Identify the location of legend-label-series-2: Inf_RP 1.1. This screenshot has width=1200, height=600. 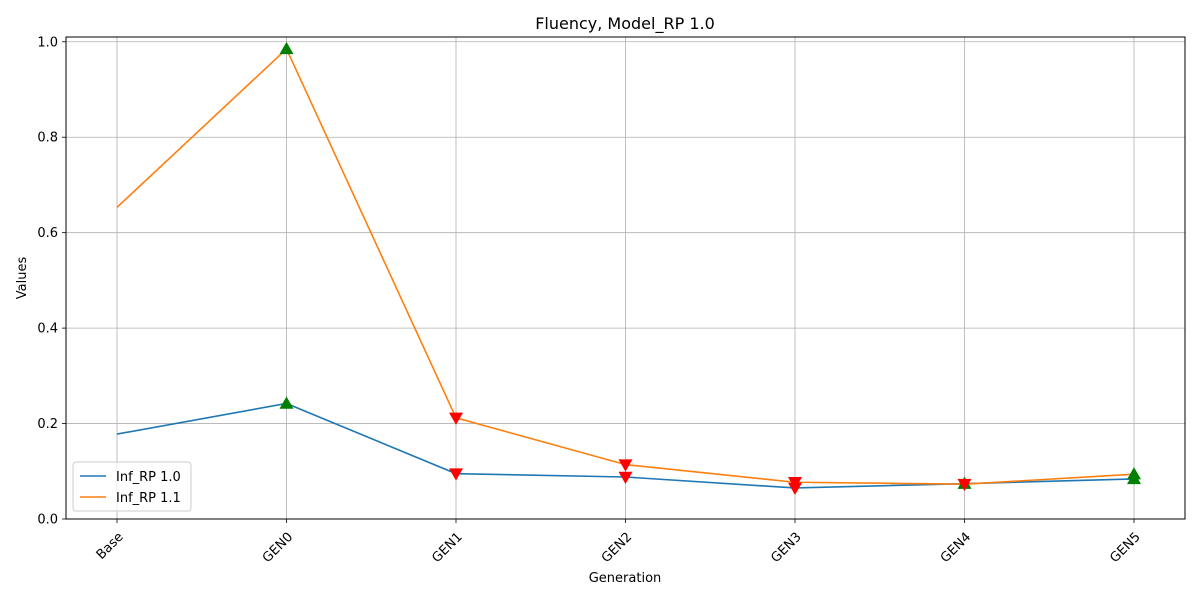
(148, 498).